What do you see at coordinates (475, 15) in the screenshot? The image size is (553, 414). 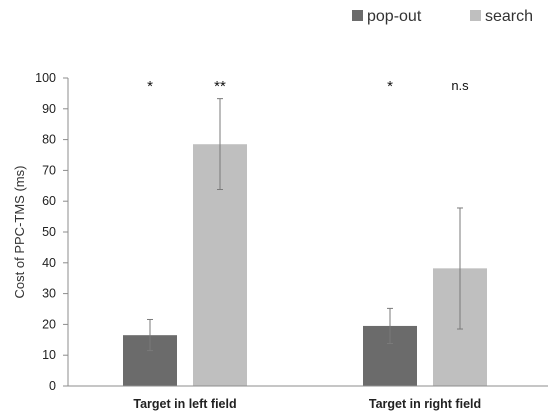 I see `legend-swatch-search` at bounding box center [475, 15].